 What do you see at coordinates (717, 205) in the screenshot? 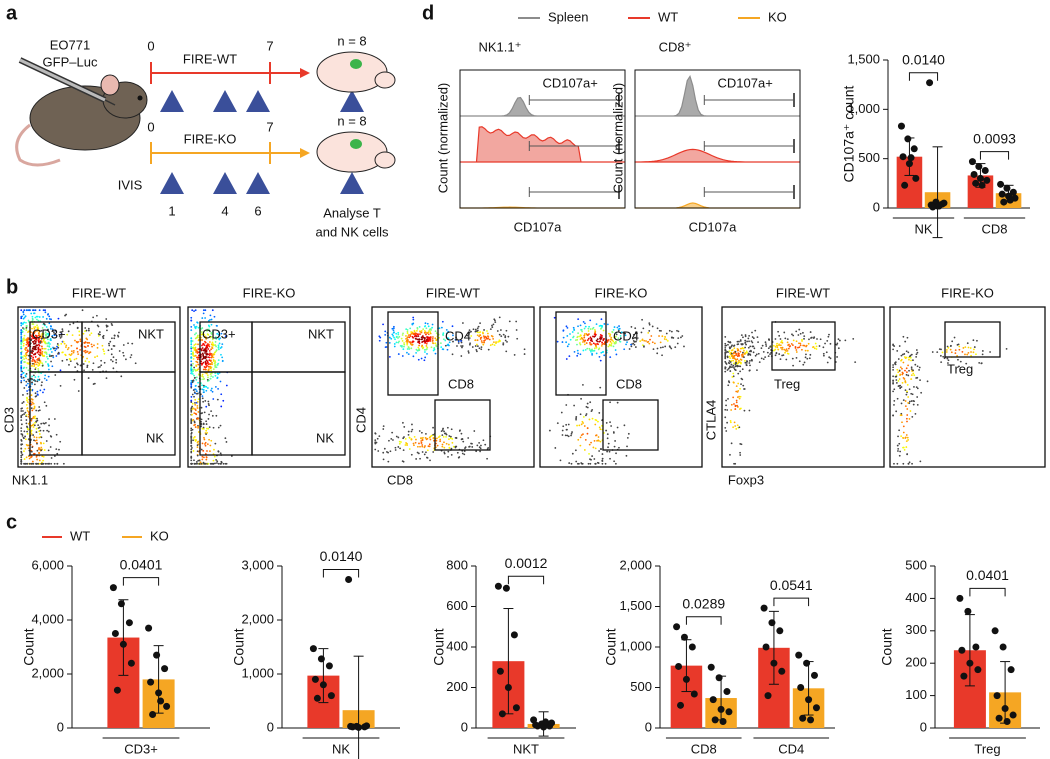
I see `histogram` at bounding box center [717, 205].